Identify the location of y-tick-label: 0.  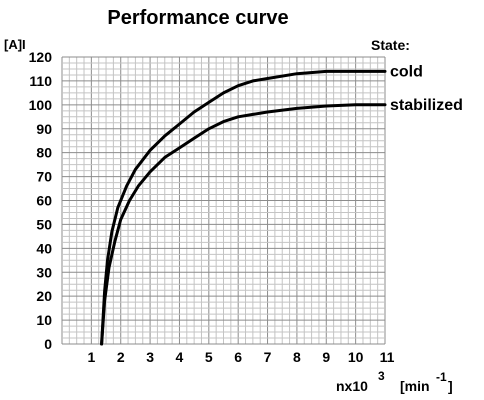
(48, 344).